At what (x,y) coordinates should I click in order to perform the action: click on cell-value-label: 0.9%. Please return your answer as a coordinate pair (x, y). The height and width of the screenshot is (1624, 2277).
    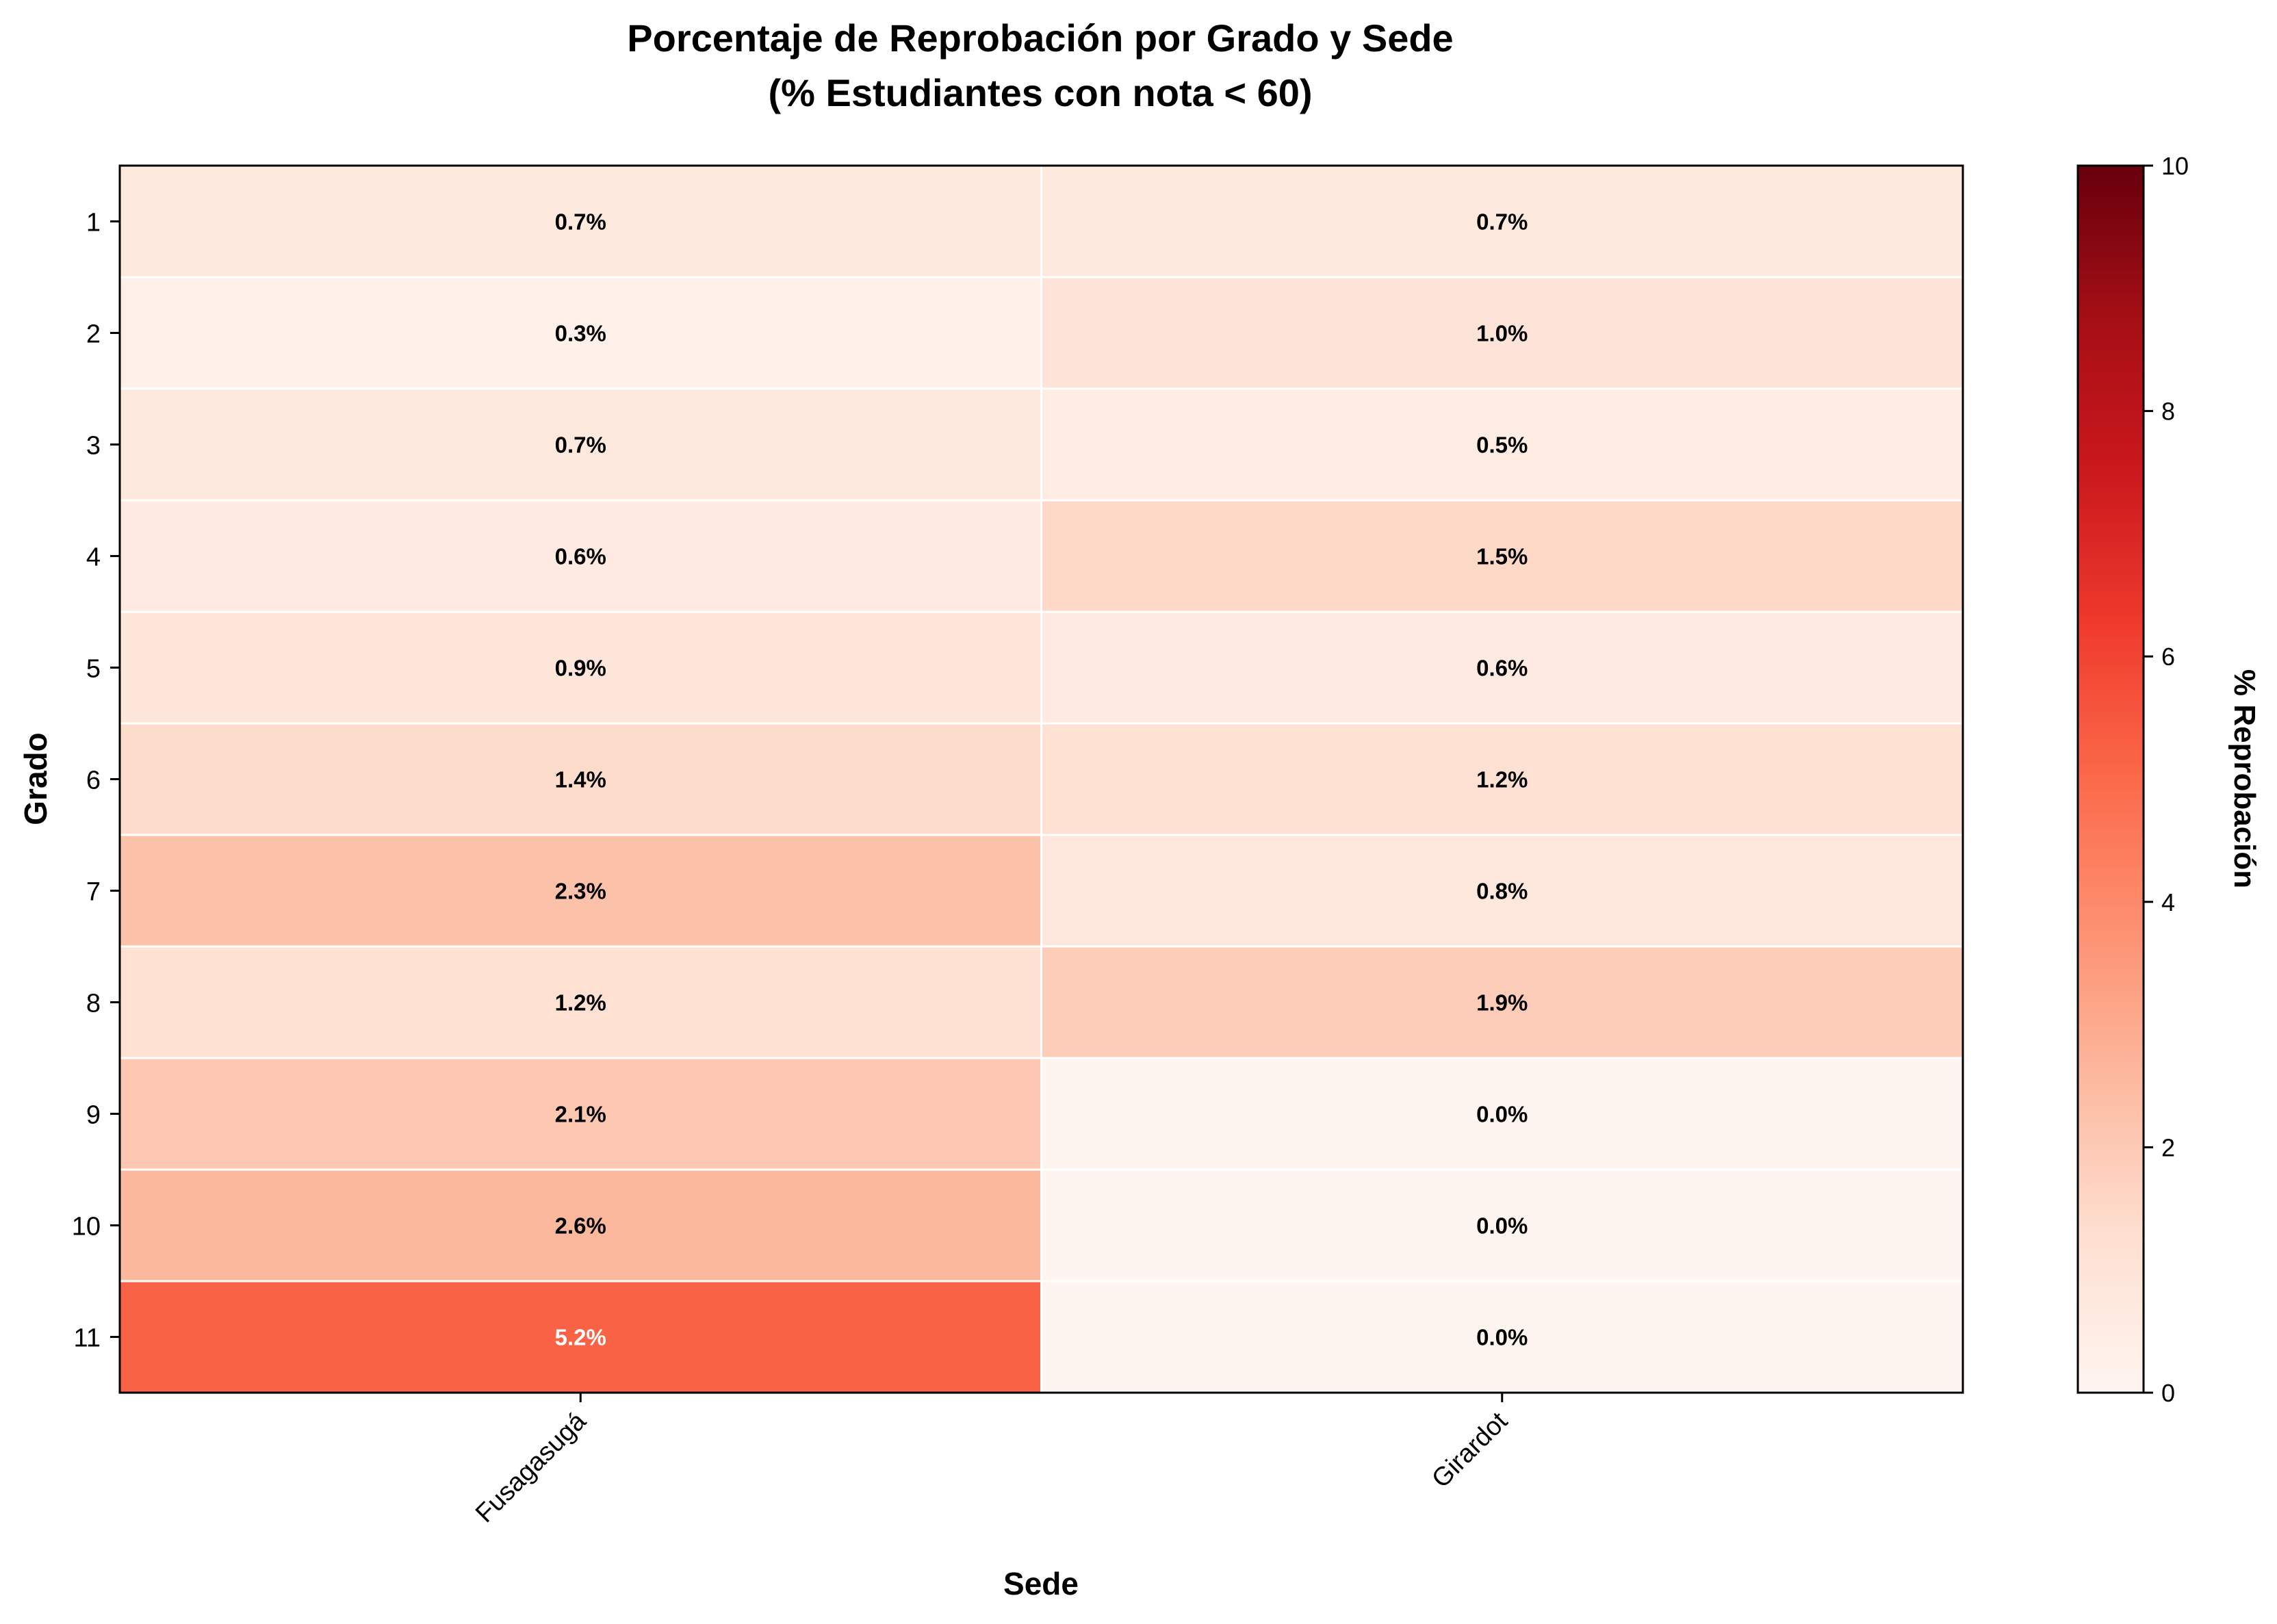
    Looking at the image, I should click on (580, 668).